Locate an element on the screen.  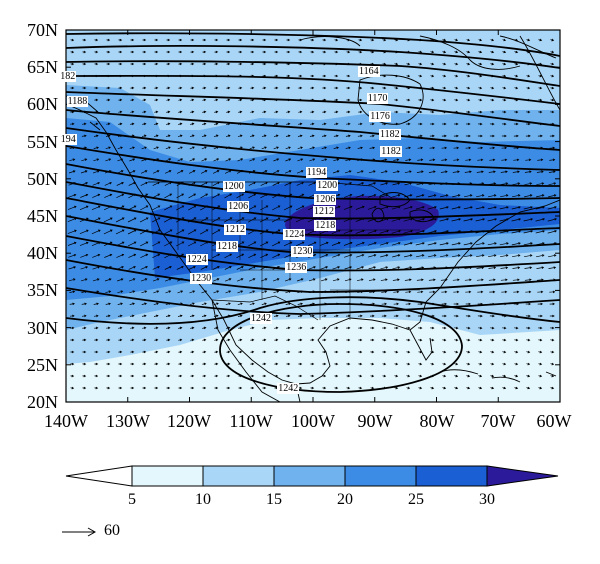
lon-tick-label: 130W is located at coordinates (128, 421).